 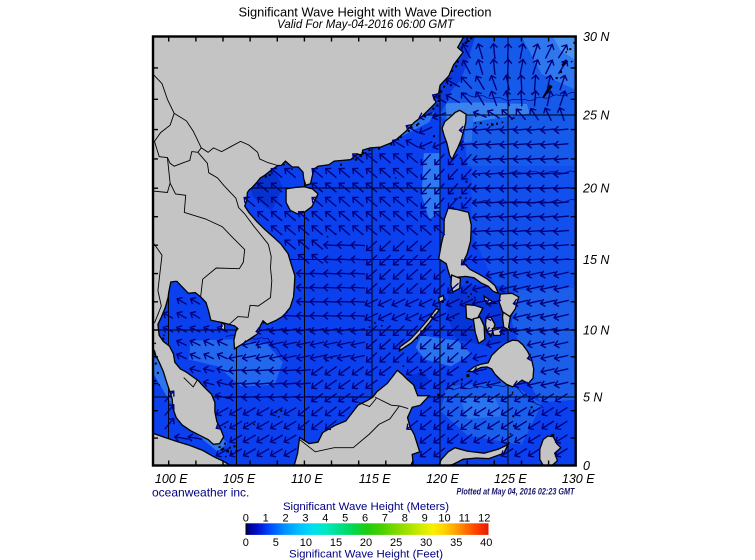 What do you see at coordinates (200, 493) in the screenshot?
I see `svg-text: oceanweather inc.` at bounding box center [200, 493].